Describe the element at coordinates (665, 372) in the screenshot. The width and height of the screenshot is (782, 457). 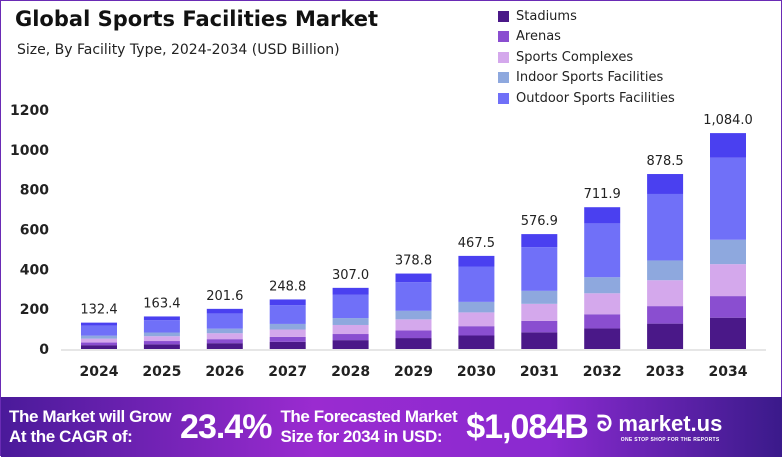
I see `x-tick-label: 2033` at that location.